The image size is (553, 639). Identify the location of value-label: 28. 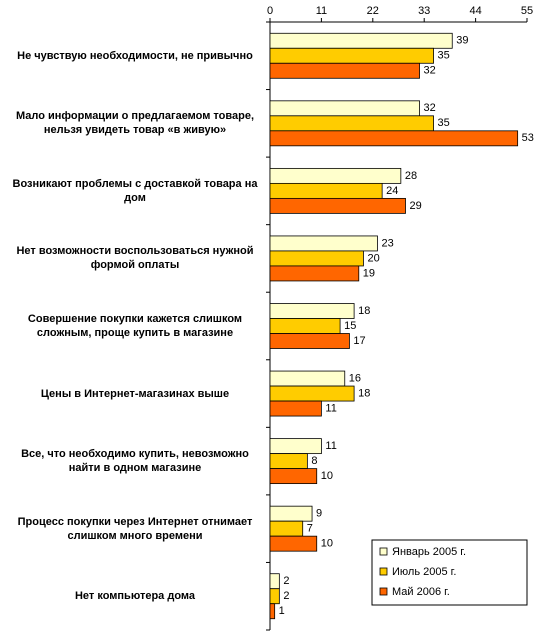
(411, 176).